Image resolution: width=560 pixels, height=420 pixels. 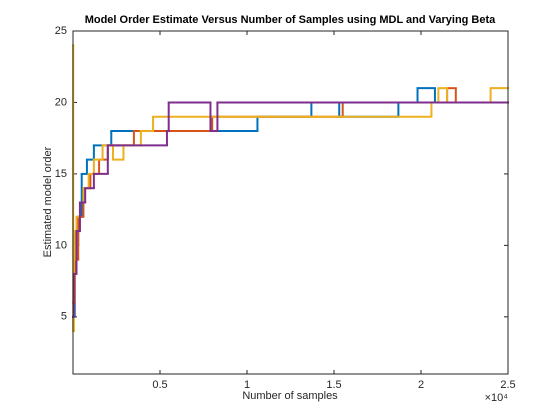 I want to click on y-tick-label: 15, so click(x=61, y=174).